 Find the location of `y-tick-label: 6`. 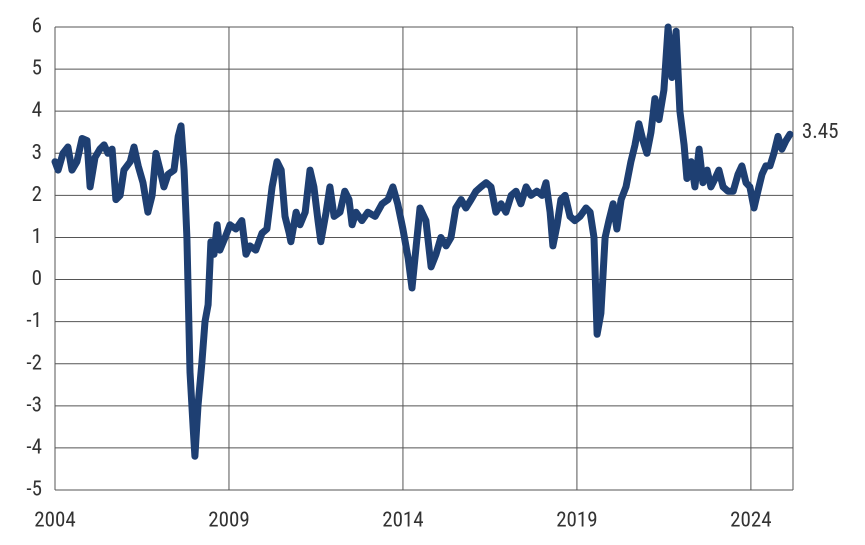

y-tick-label: 6 is located at coordinates (37, 27).